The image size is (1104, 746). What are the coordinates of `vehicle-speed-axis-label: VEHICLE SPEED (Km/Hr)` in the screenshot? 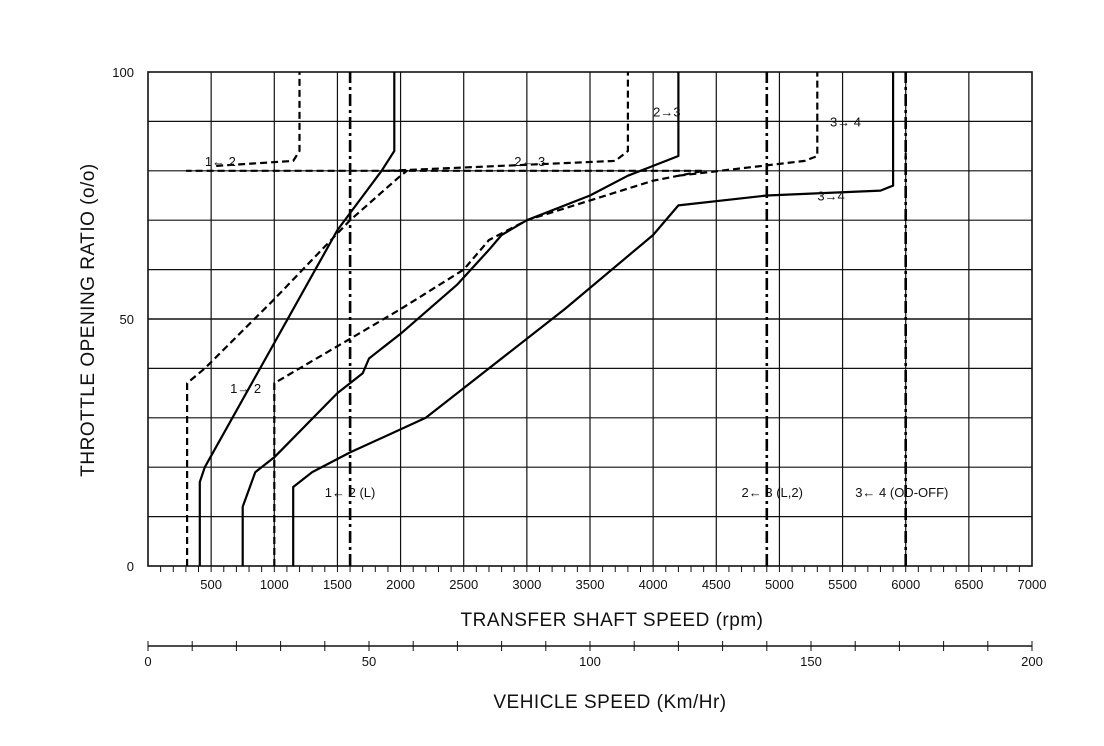 It's located at (609, 702).